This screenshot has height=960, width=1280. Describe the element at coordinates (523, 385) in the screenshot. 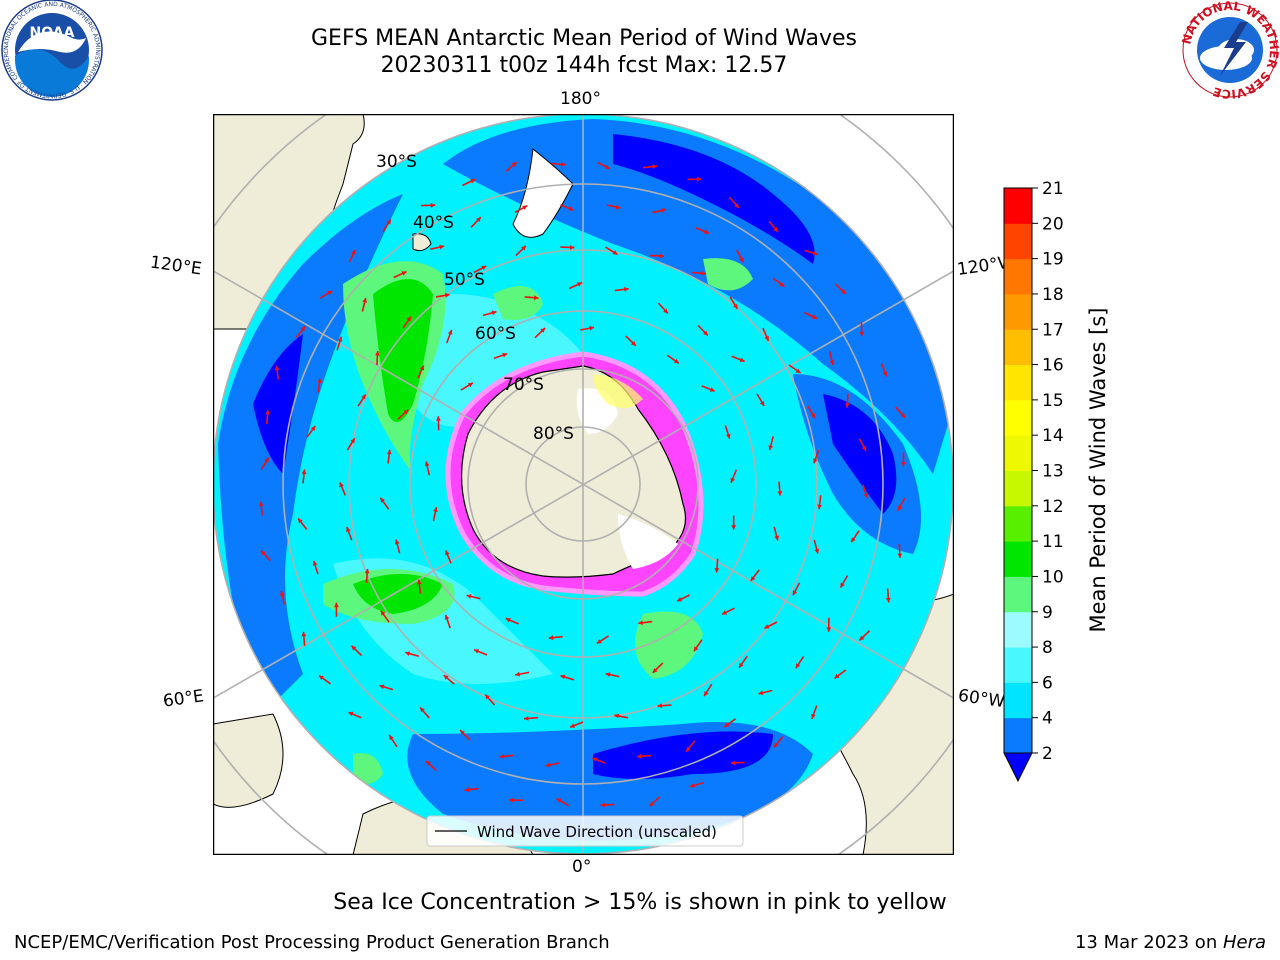

I see `latitude-label-70s: 70°S` at that location.